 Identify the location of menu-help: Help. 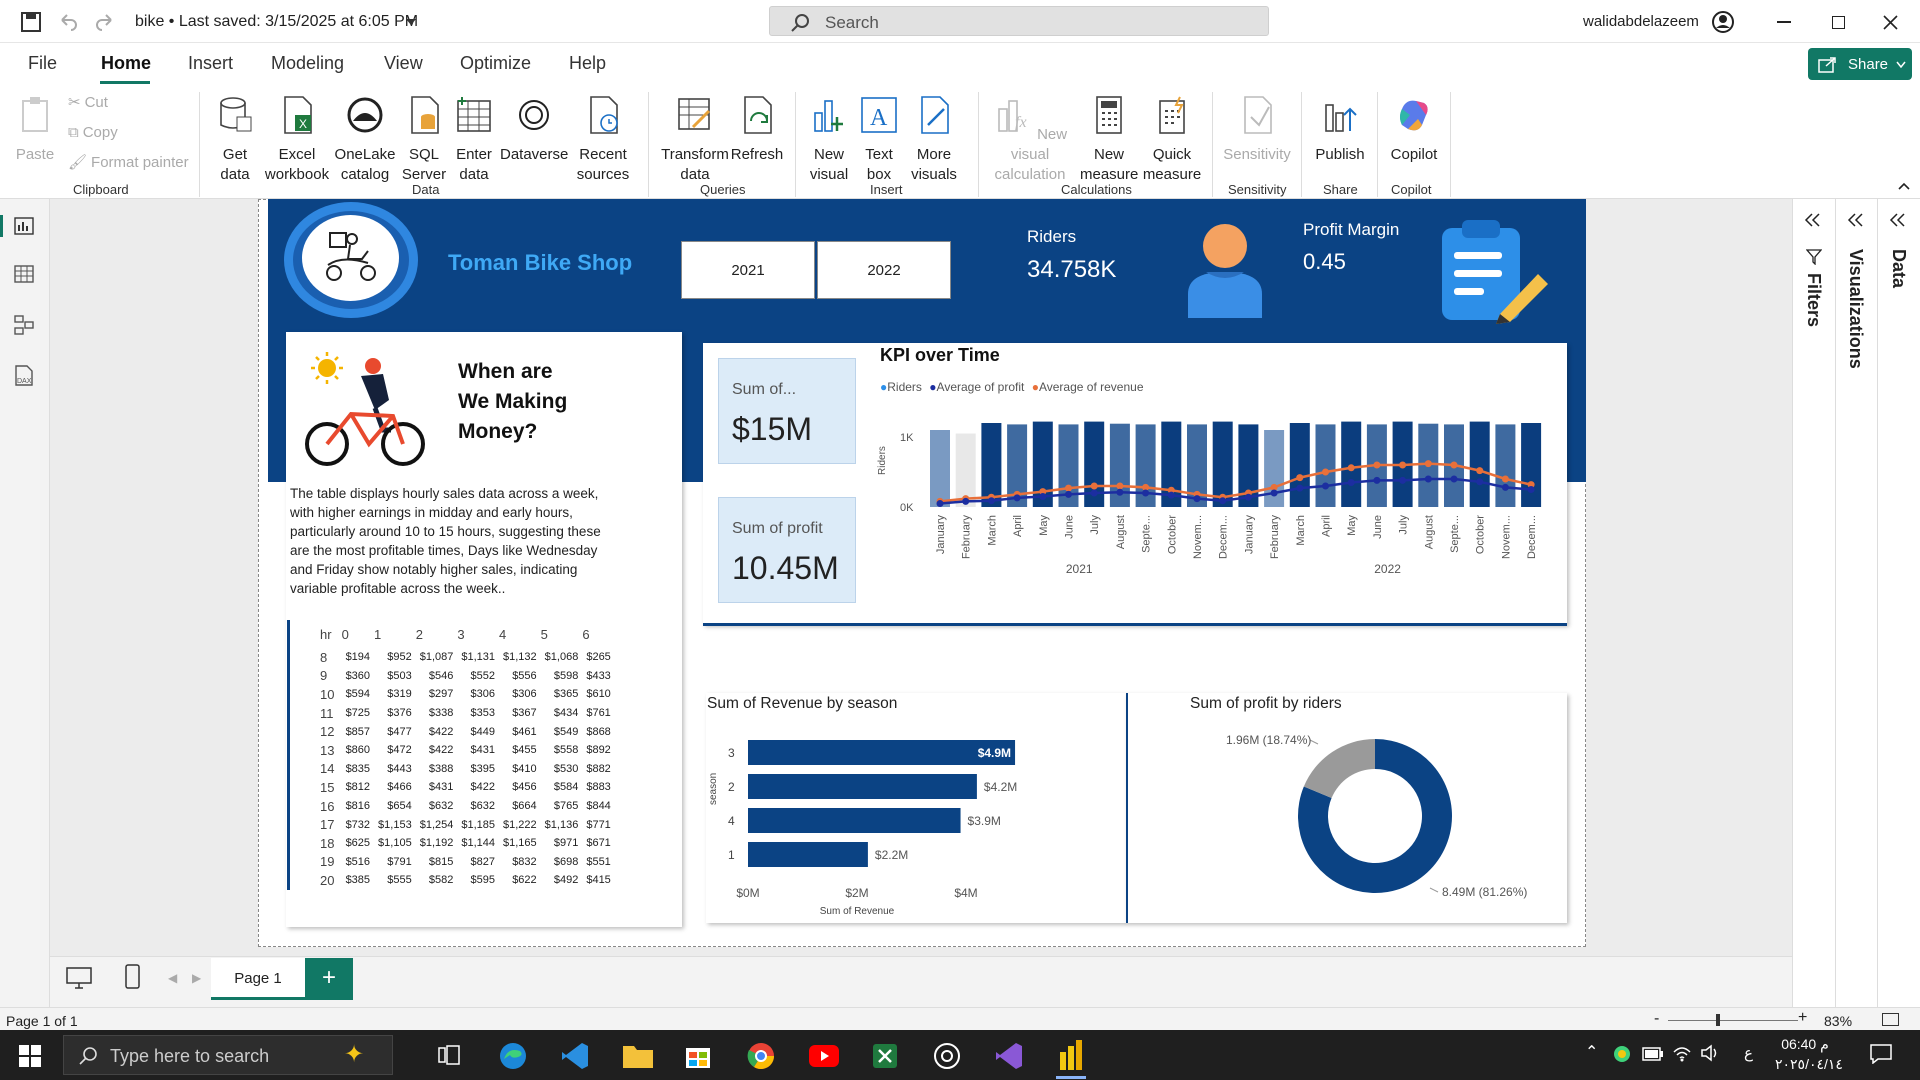
(588, 63).